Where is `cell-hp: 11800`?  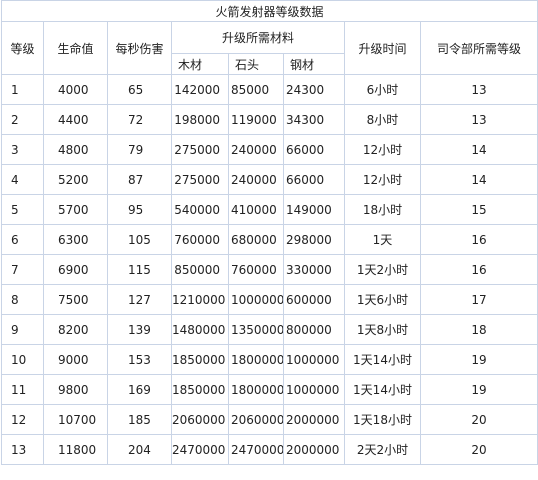
cell-hp: 11800 is located at coordinates (75, 449).